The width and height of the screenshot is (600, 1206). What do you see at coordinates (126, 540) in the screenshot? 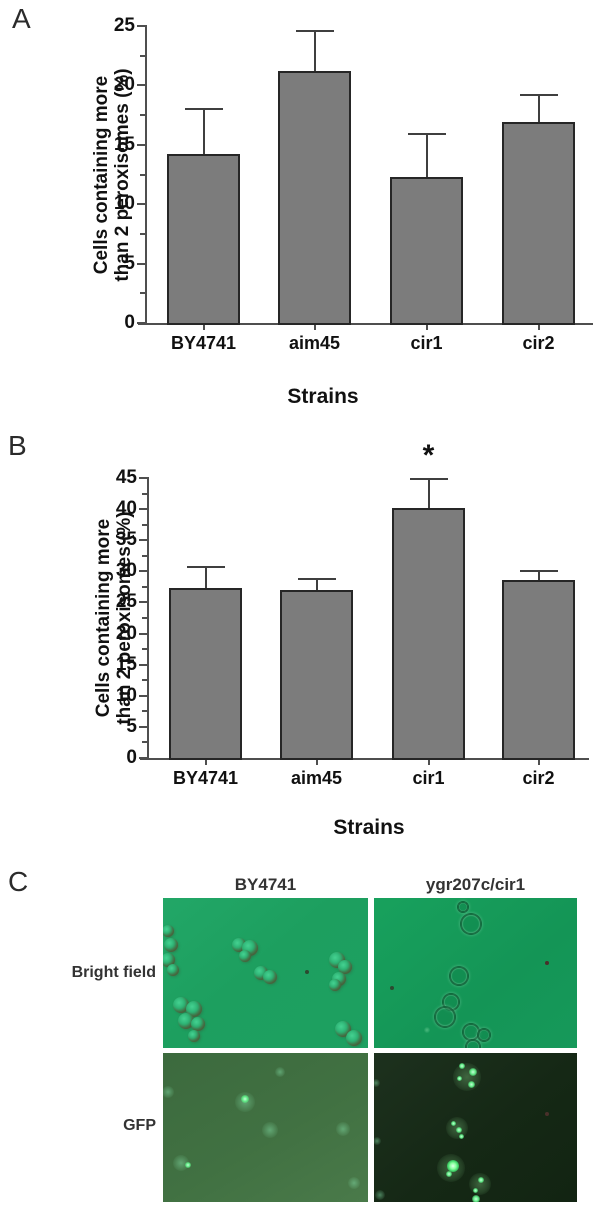
I see `y-tick-label: 35` at bounding box center [126, 540].